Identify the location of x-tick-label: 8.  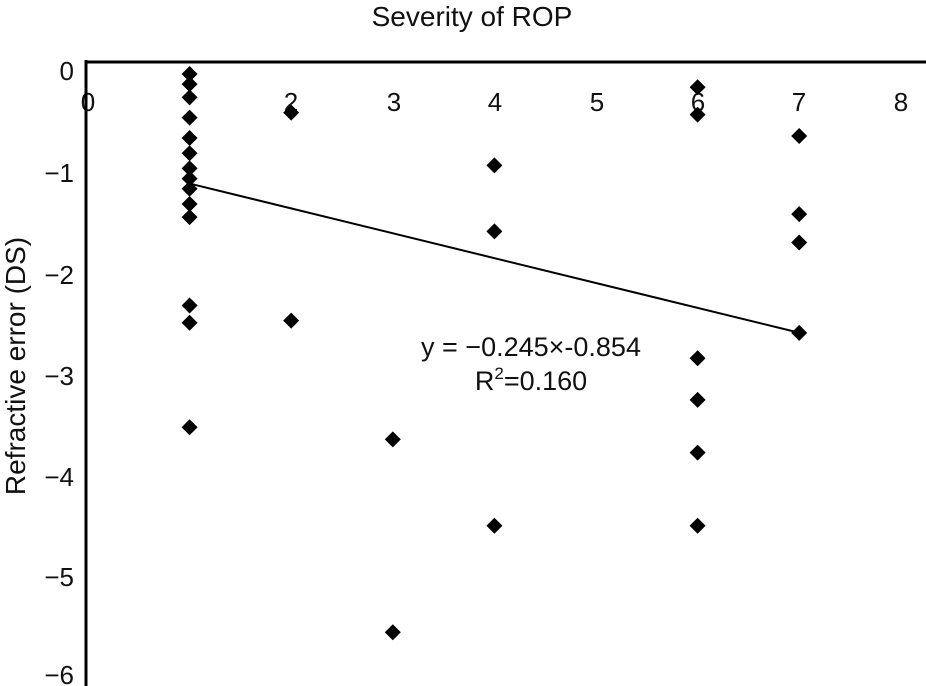
(901, 102).